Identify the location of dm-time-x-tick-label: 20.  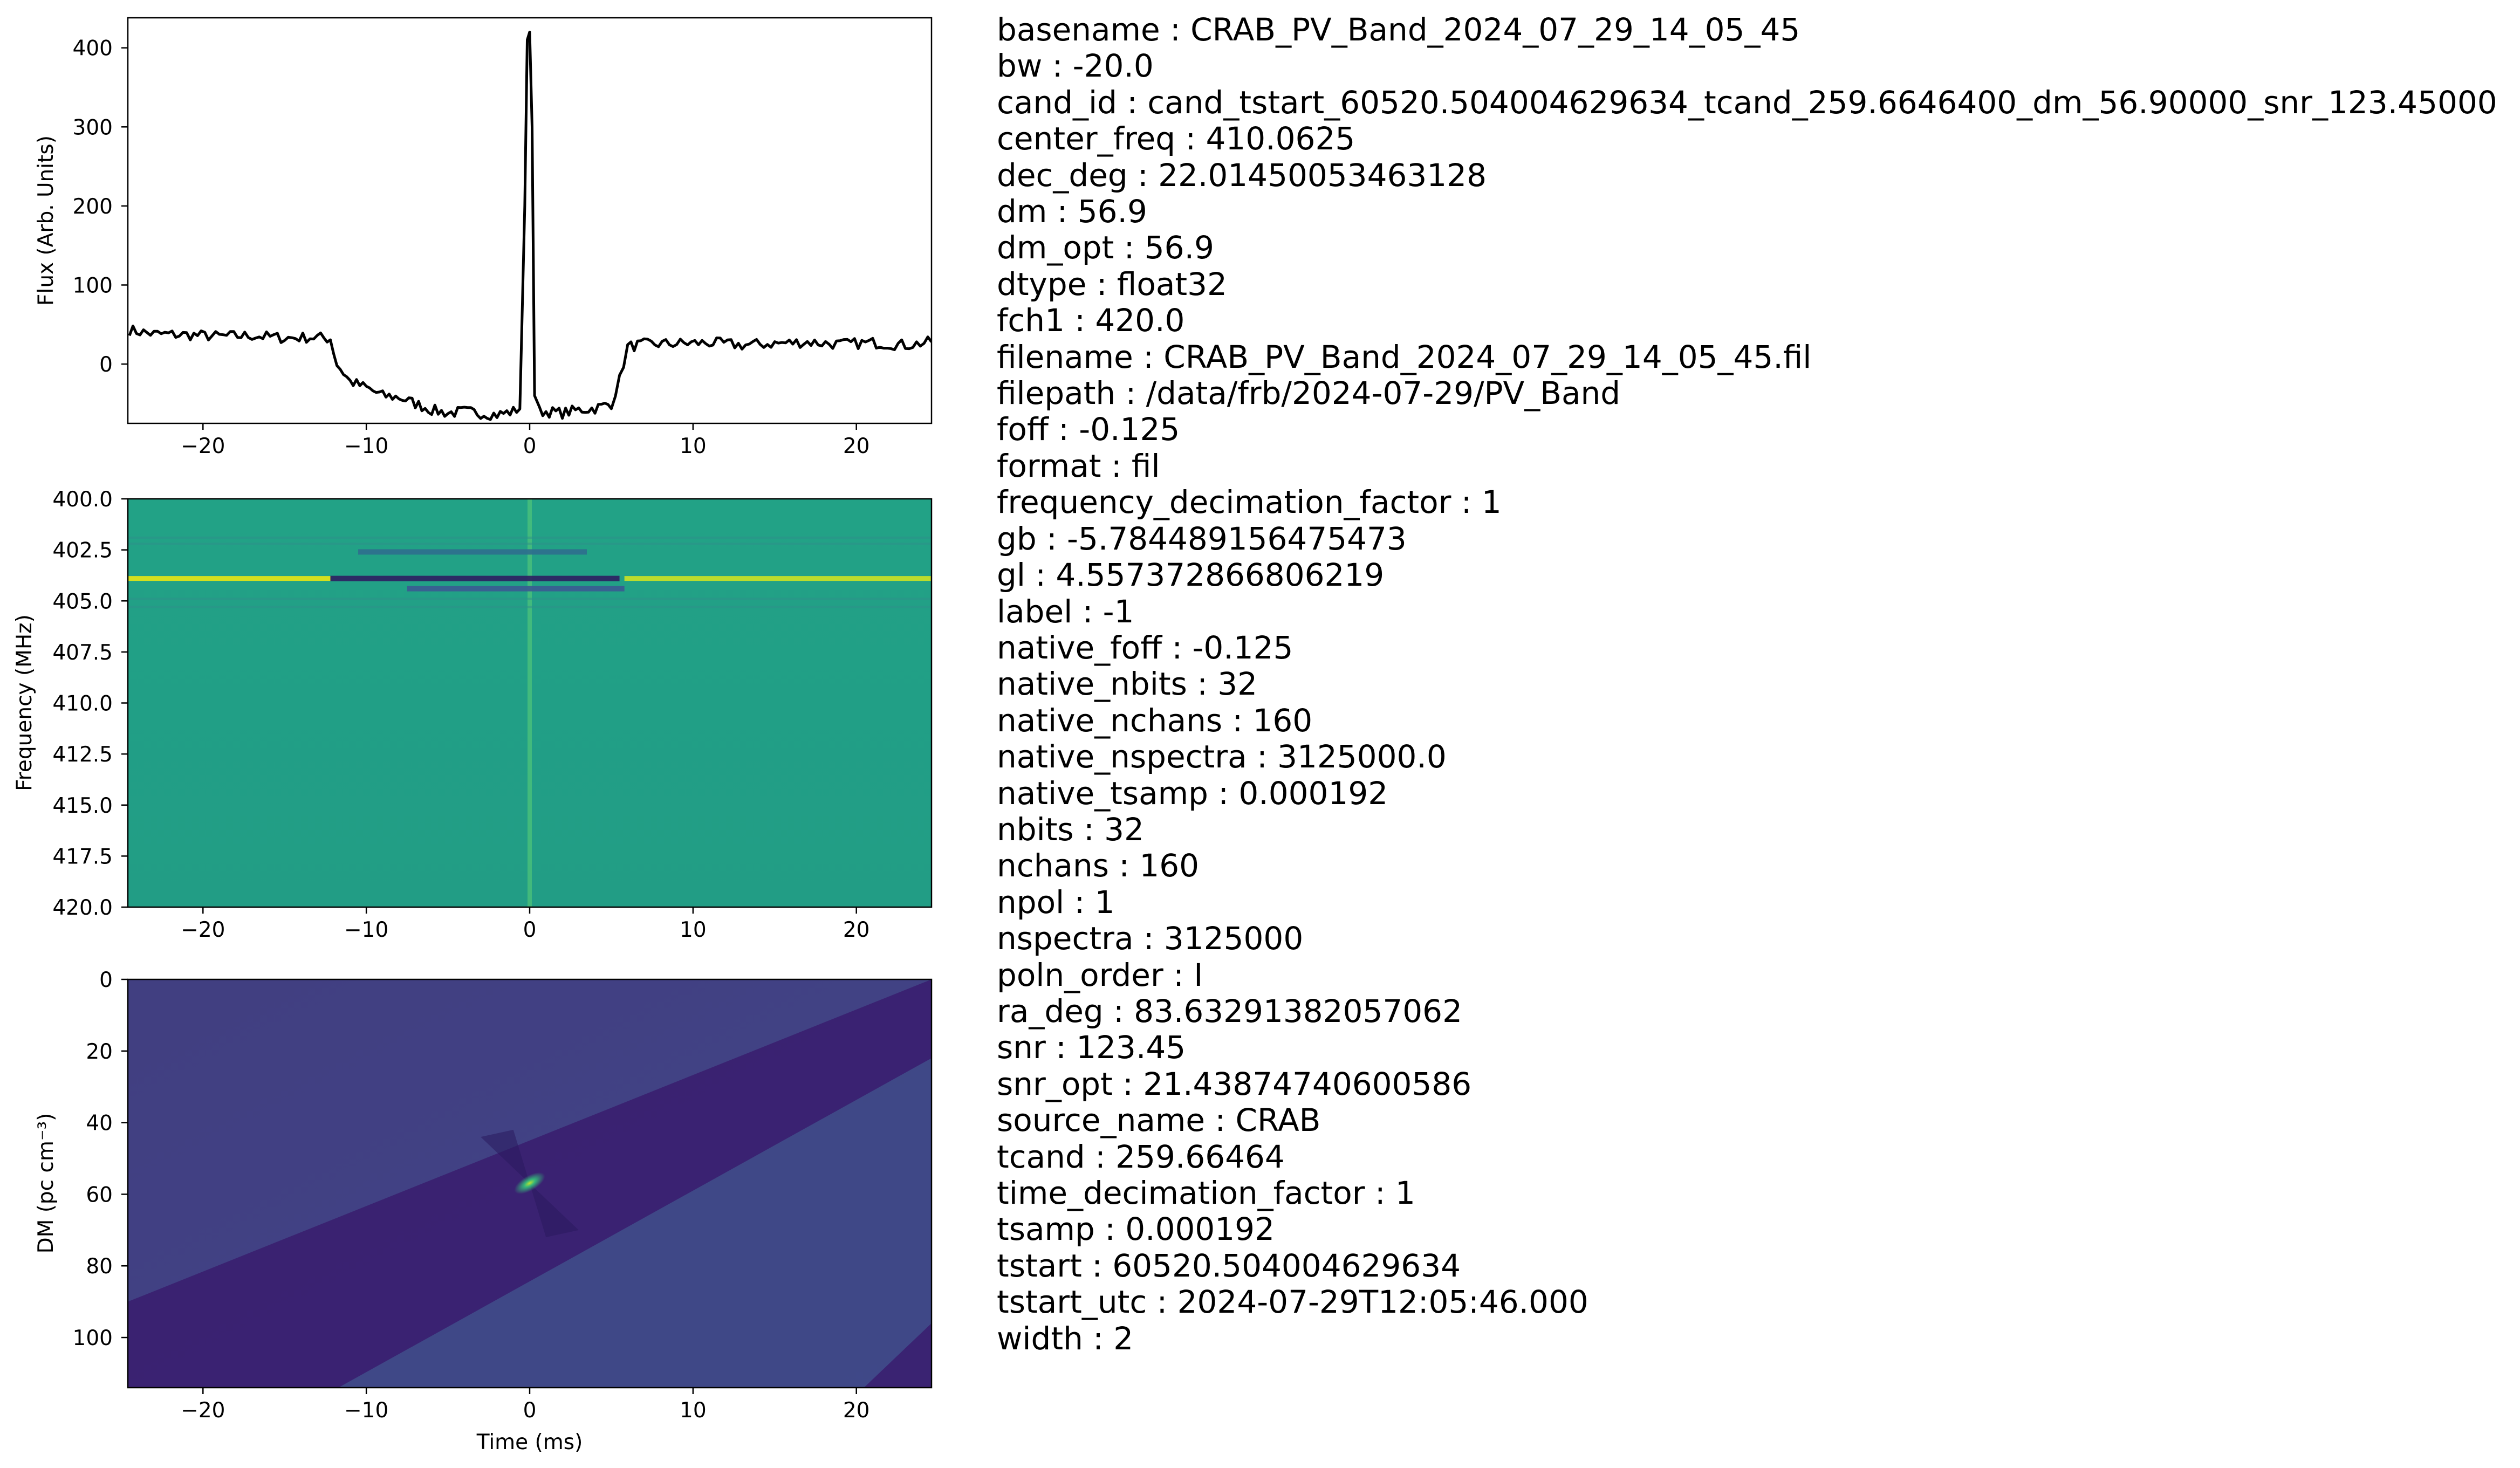
(856, 1410).